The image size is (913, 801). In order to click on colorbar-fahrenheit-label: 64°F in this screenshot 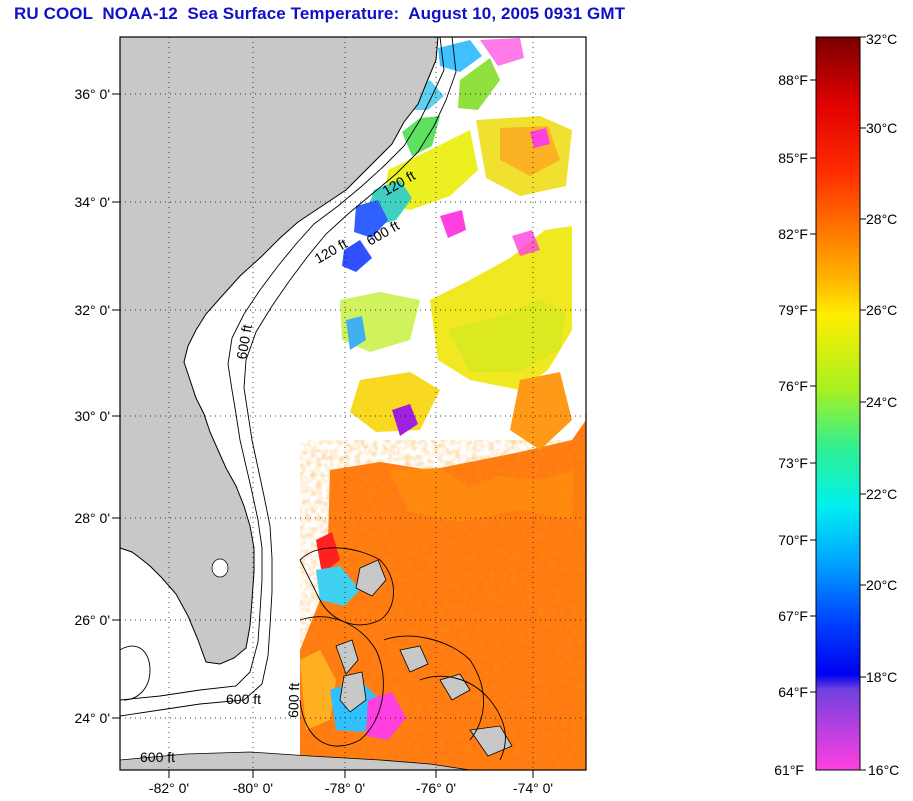, I will do `click(793, 692)`.